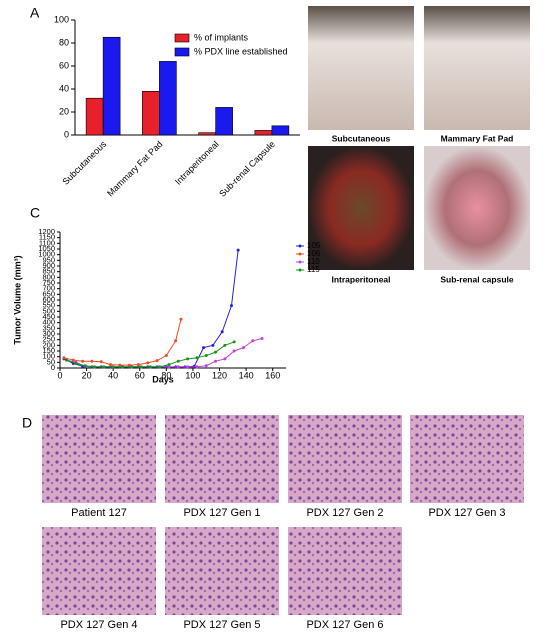 The height and width of the screenshot is (636, 550). What do you see at coordinates (360, 279) in the screenshot?
I see `photo-caption: Intraperitoneal` at bounding box center [360, 279].